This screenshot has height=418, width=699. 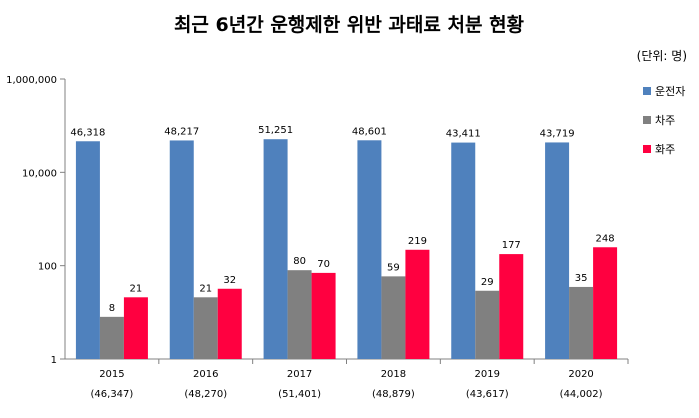 What do you see at coordinates (662, 56) in the screenshot?
I see `unit-label: (단위: 명)` at bounding box center [662, 56].